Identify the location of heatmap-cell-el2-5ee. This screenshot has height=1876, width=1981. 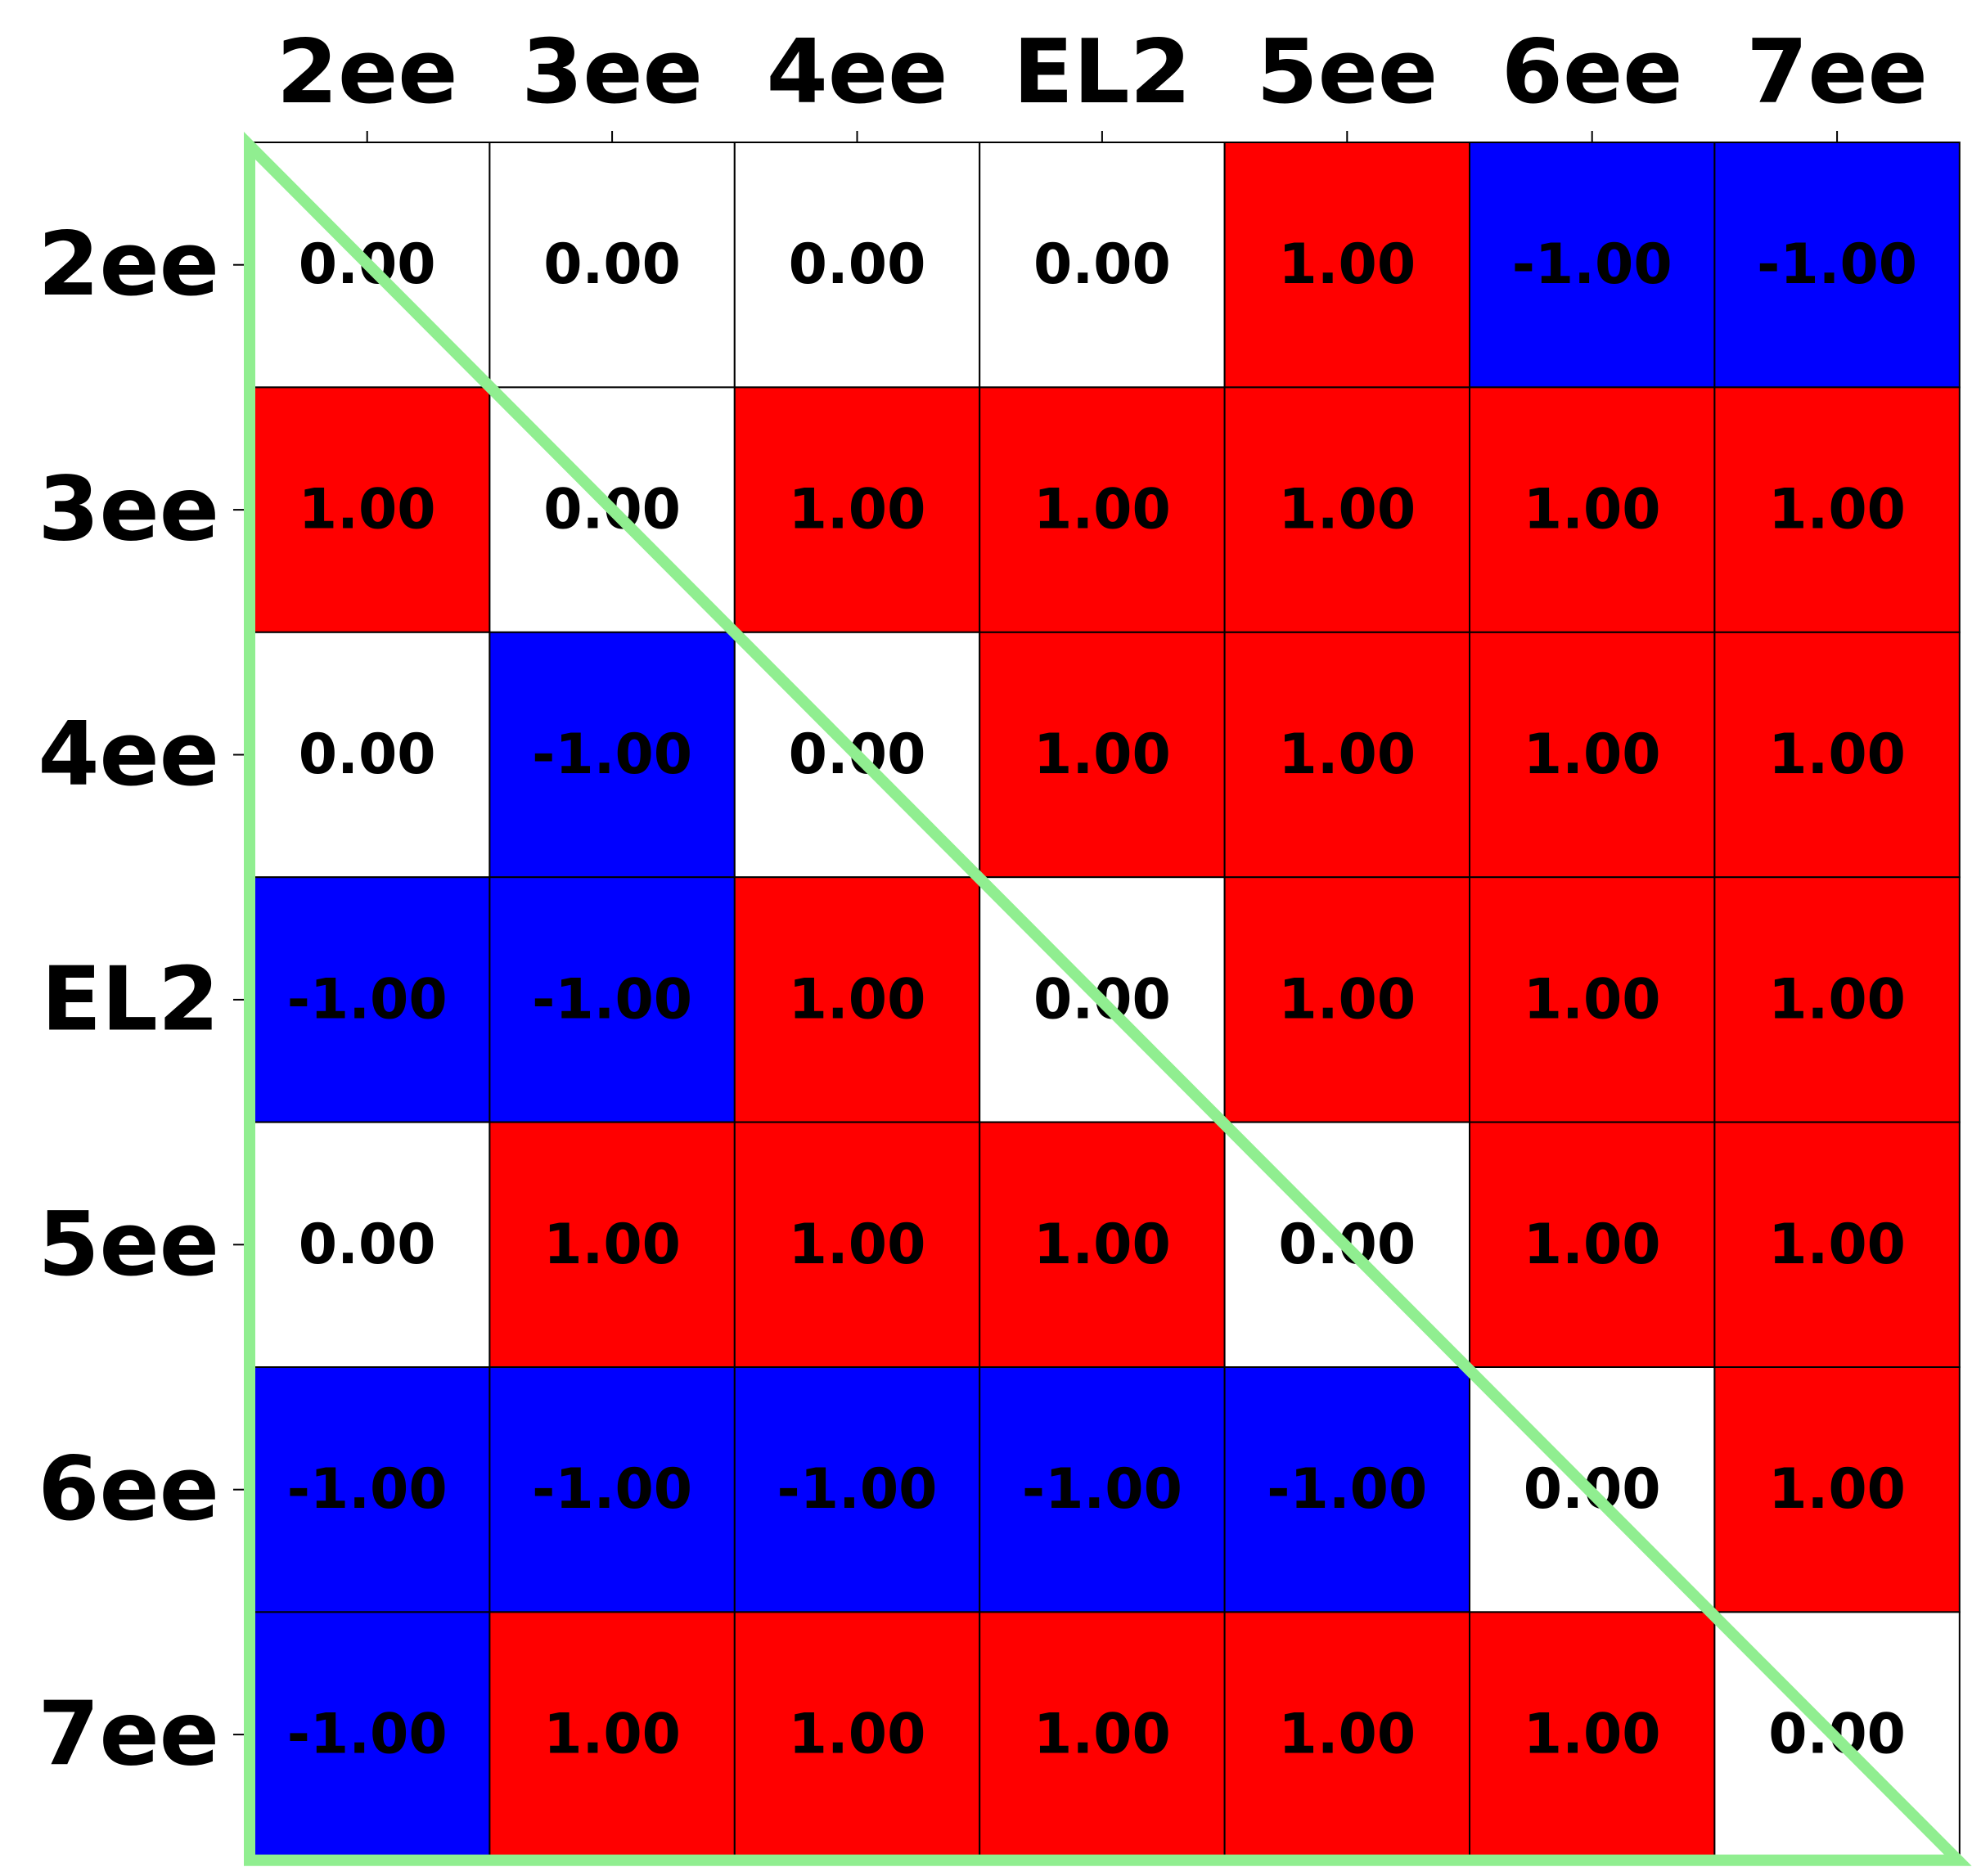
(1346, 1000).